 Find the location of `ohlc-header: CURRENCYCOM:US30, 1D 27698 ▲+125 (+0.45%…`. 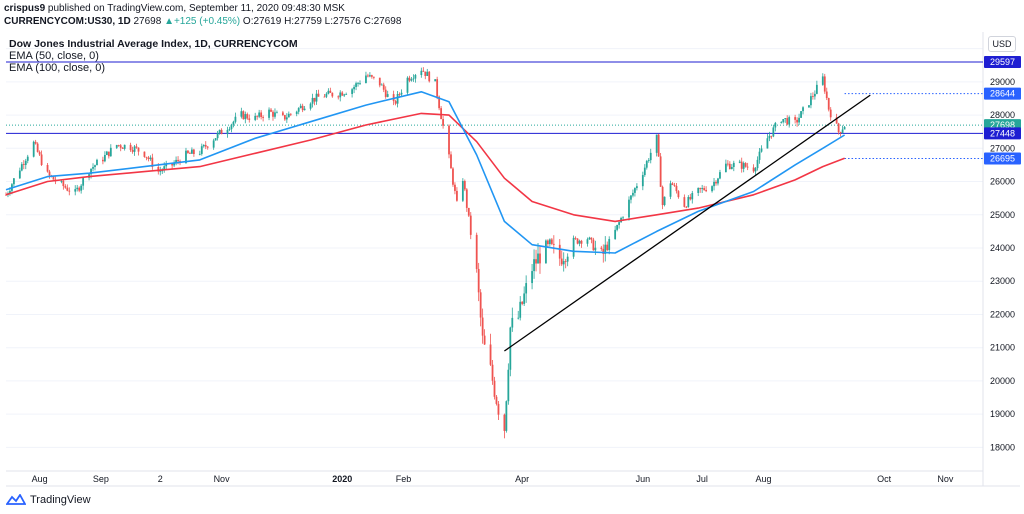

ohlc-header: CURRENCYCOM:US30, 1D 27698 ▲+125 (+0.45%… is located at coordinates (202, 21).